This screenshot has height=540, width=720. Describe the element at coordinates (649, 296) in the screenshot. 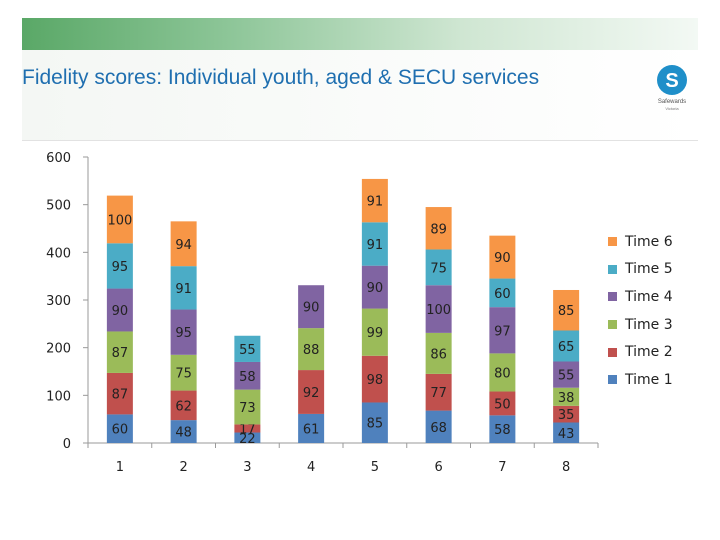

I see `legend-label: Time 4` at that location.